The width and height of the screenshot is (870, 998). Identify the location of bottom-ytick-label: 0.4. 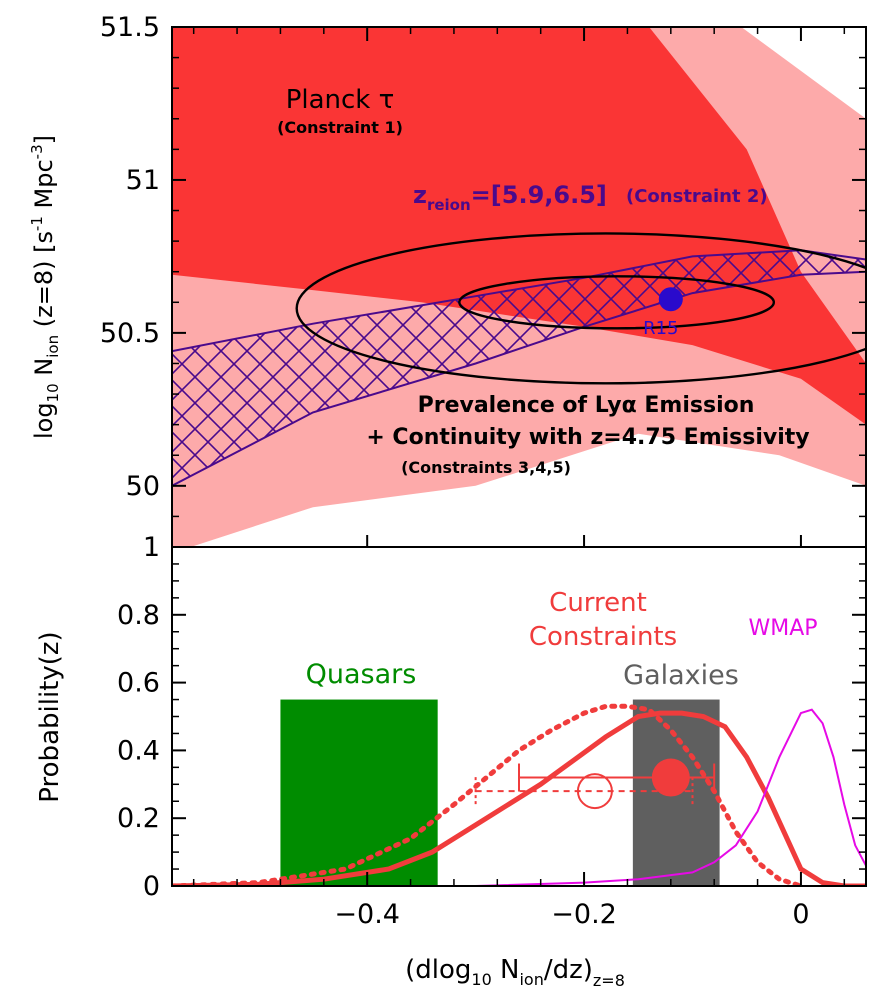
(138, 750).